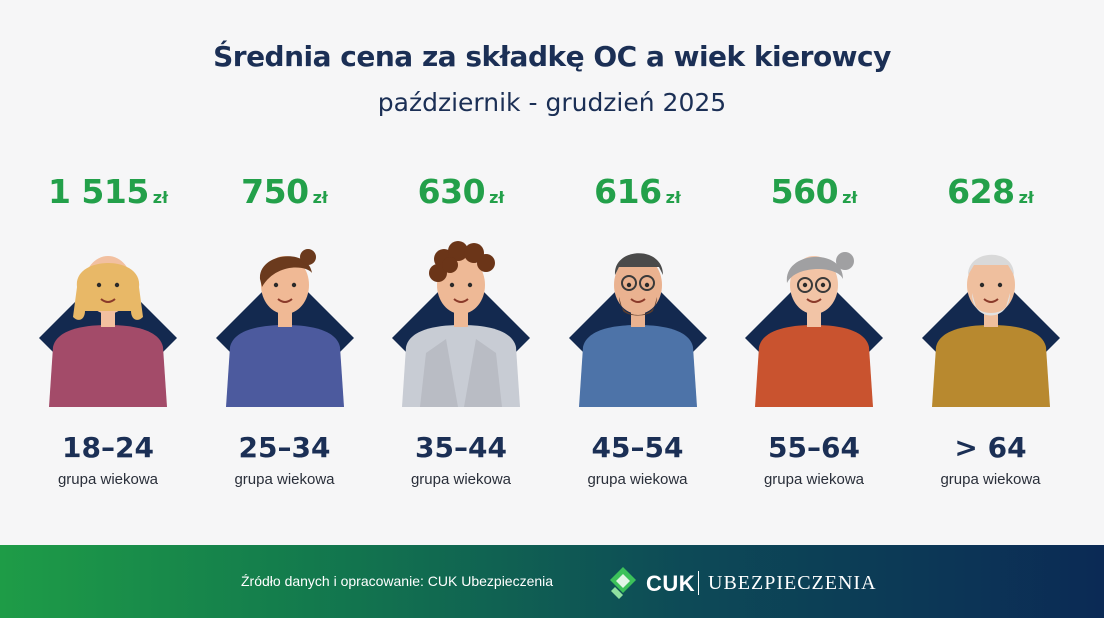 Image resolution: width=1104 pixels, height=618 pixels. I want to click on bearded-man-glasses-icon, so click(637, 330).